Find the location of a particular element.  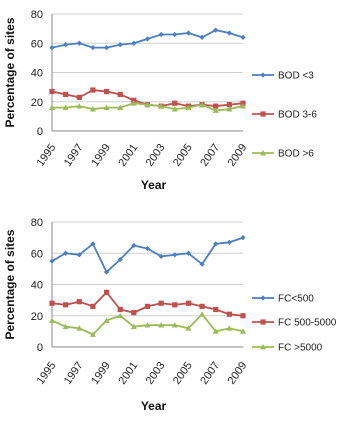

x-tick-label: 1999 is located at coordinates (101, 155).